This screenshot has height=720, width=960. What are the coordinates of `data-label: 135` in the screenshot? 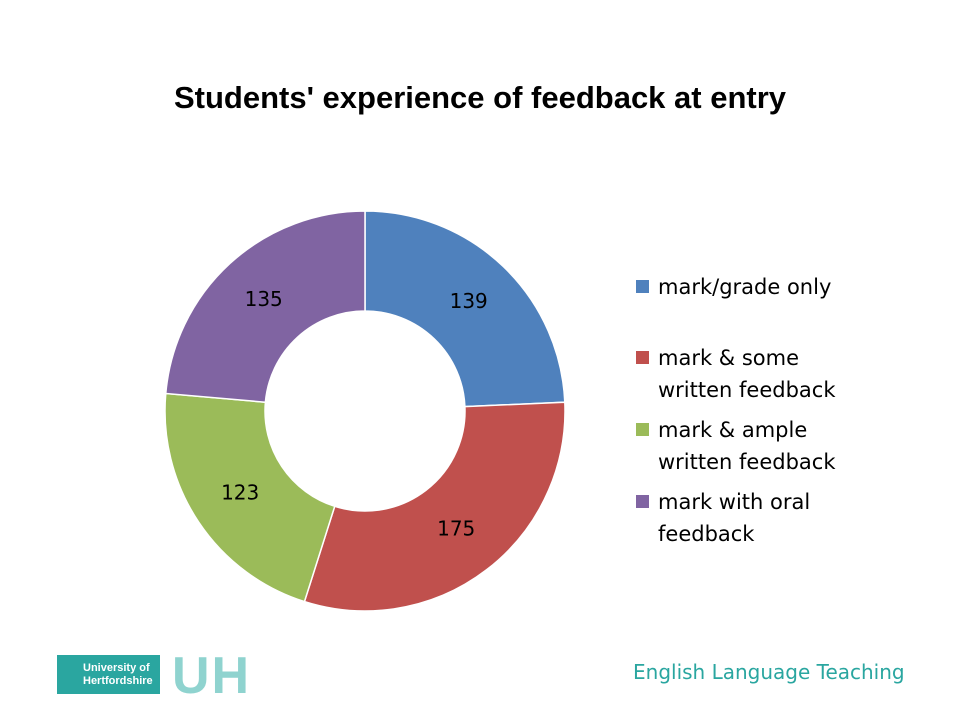 It's located at (264, 299).